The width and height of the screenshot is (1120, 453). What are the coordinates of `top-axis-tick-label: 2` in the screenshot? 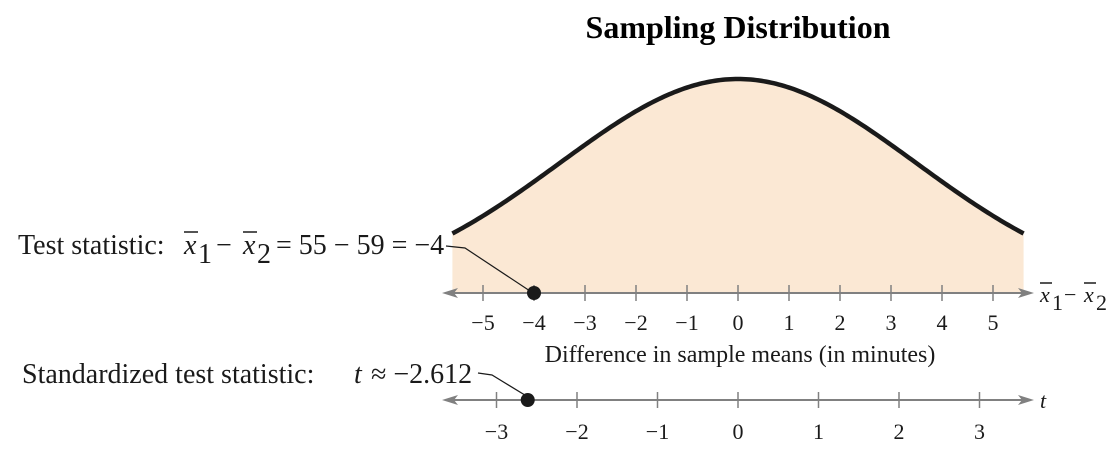 It's located at (840, 322).